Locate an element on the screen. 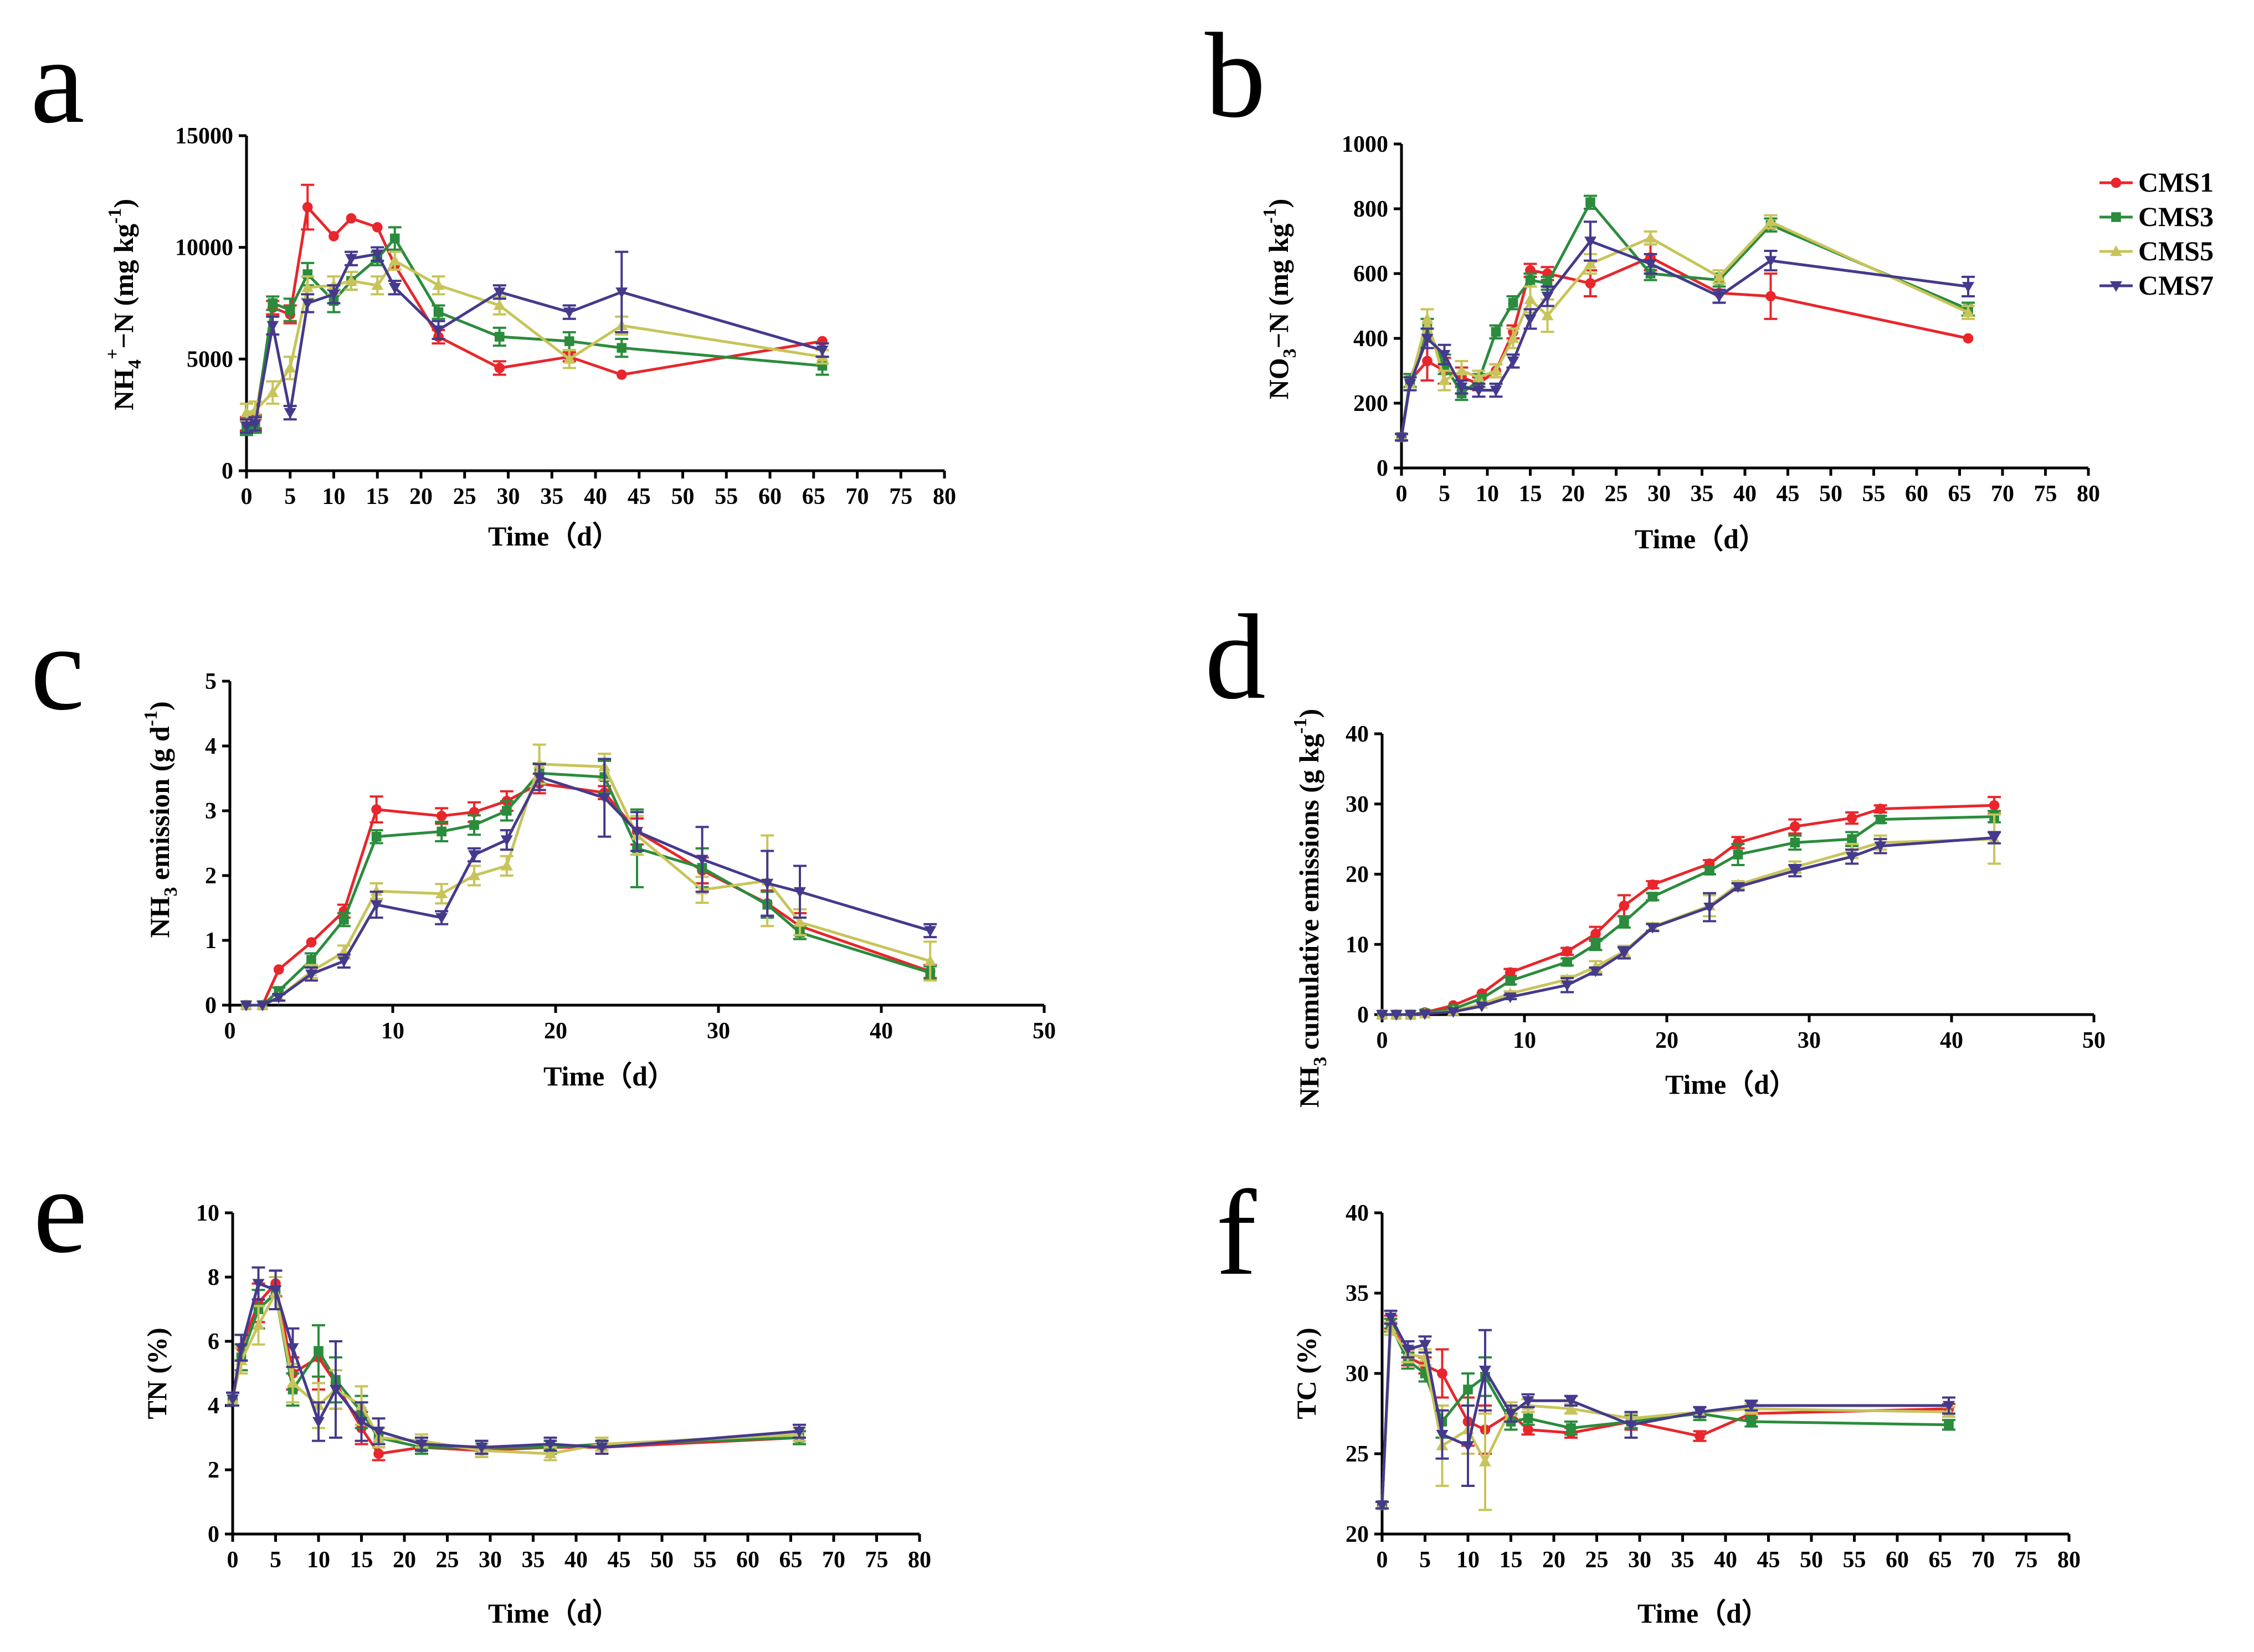 The width and height of the screenshot is (2254, 1652). x-tick-label: 55 is located at coordinates (726, 497).